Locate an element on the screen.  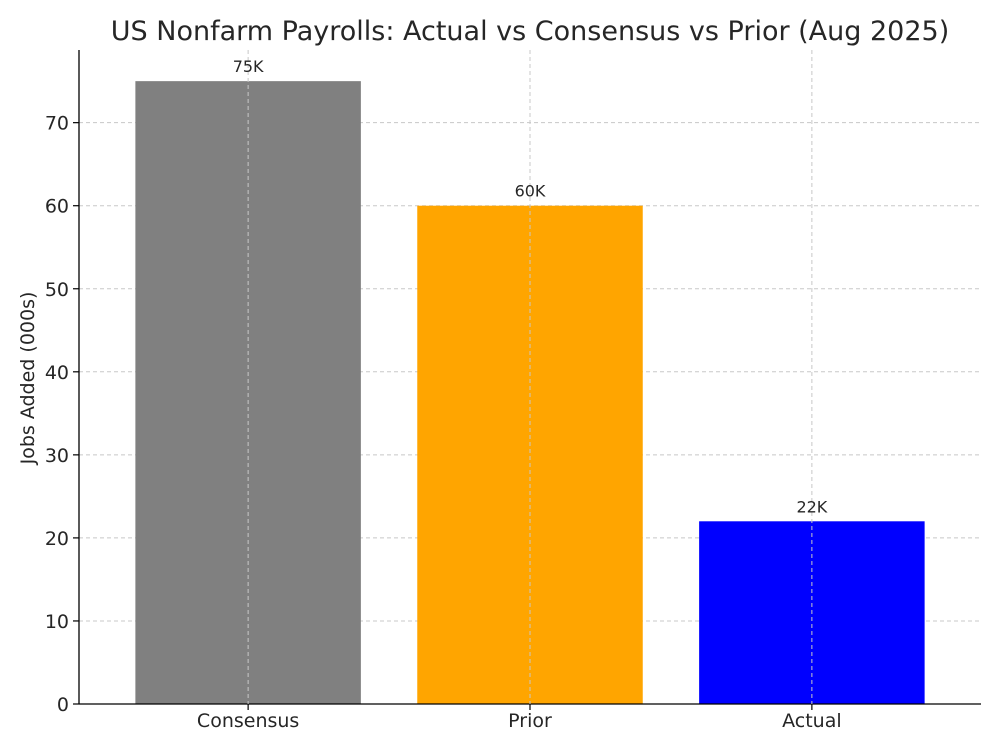
data-label-actual: 22K is located at coordinates (811, 506).